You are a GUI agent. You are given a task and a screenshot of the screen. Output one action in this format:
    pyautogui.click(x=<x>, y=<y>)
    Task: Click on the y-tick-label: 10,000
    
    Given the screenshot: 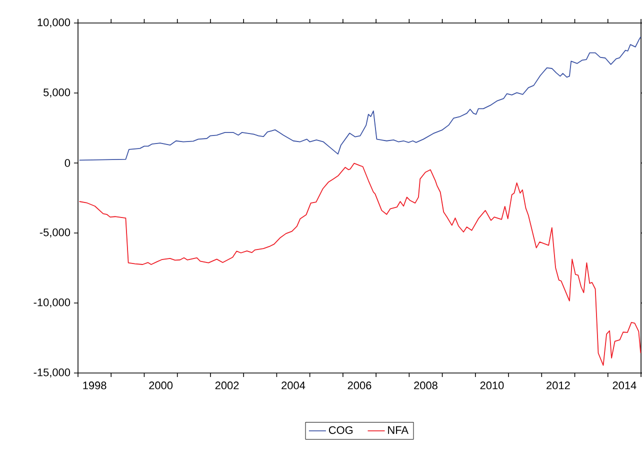 What is the action you would take?
    pyautogui.click(x=54, y=23)
    